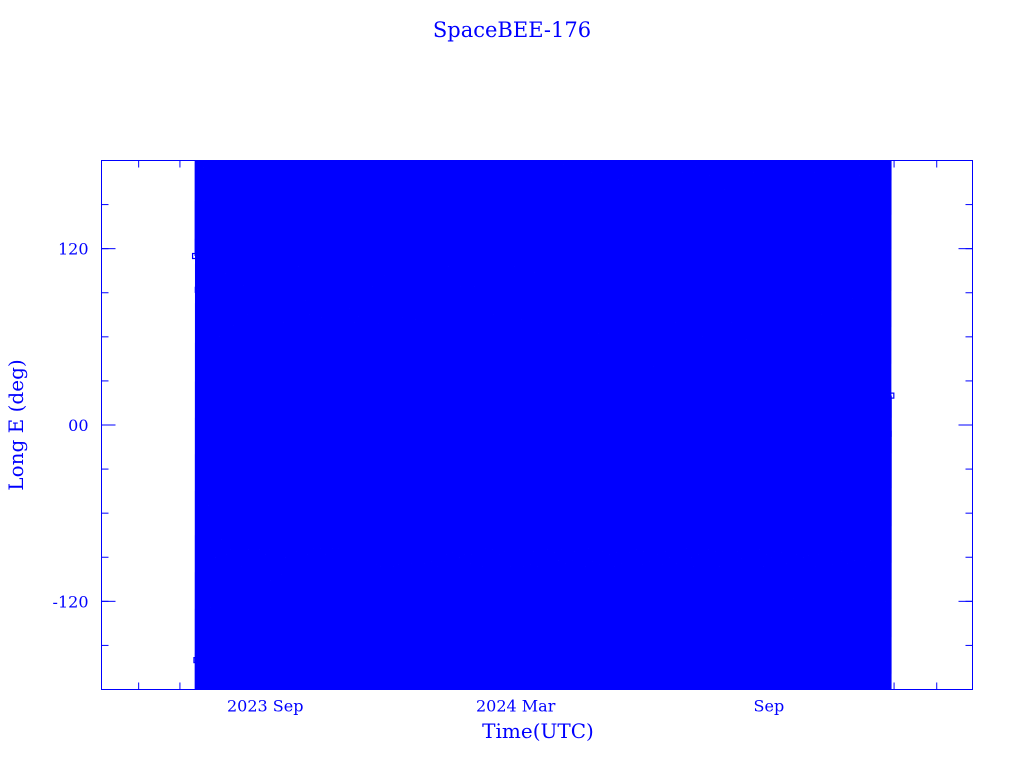 This screenshot has width=1024, height=768. What do you see at coordinates (769, 706) in the screenshot?
I see `x-tick-label: Sep` at bounding box center [769, 706].